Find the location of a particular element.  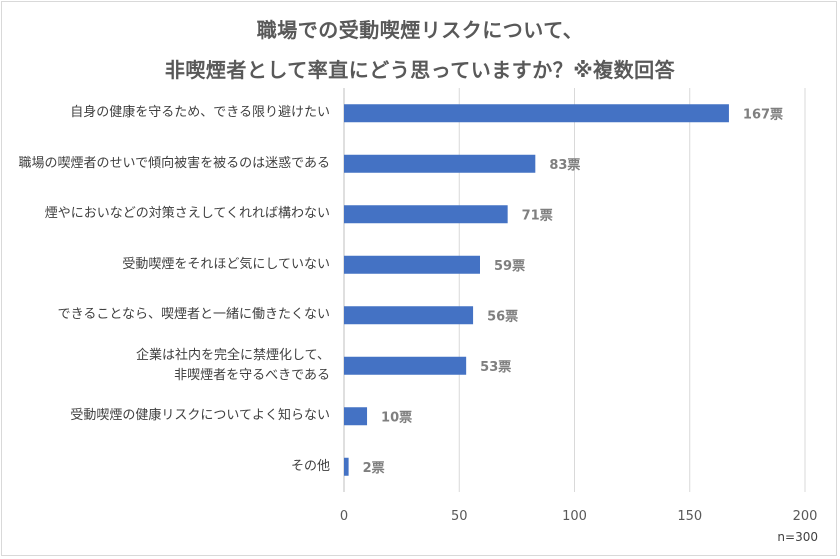

data-label: 71票 is located at coordinates (537, 215).